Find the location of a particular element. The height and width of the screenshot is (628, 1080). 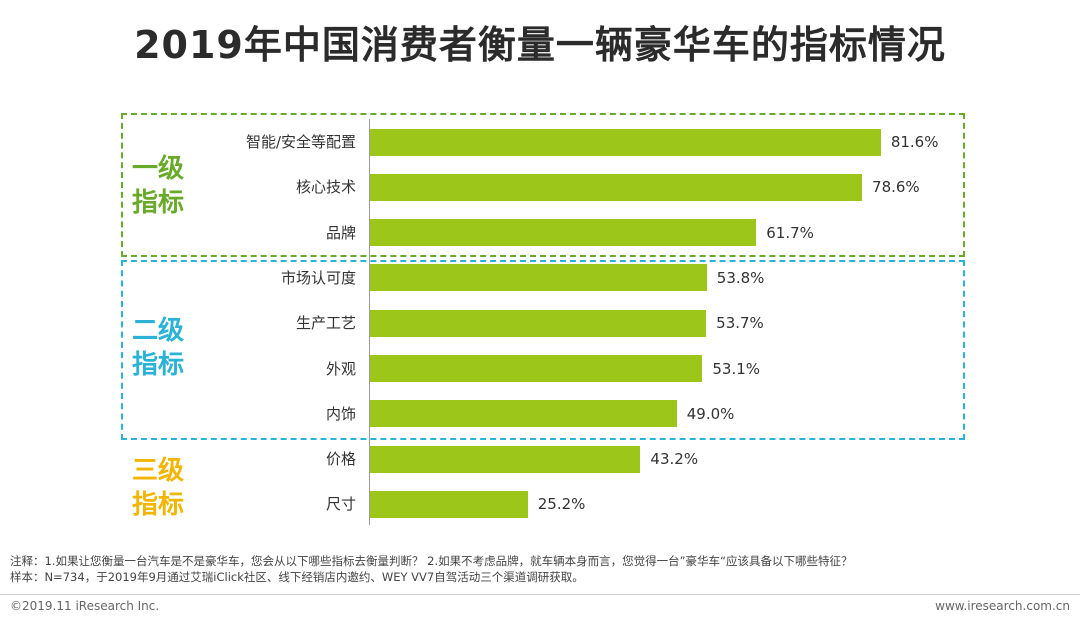

group-label-line1: 一级 is located at coordinates (157, 169).